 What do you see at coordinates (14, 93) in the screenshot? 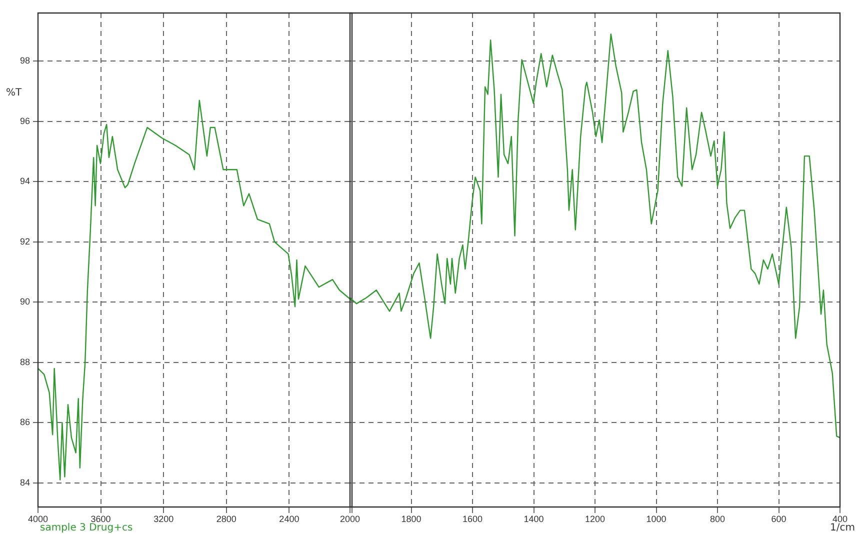
I see `y-axis-title: %T` at bounding box center [14, 93].